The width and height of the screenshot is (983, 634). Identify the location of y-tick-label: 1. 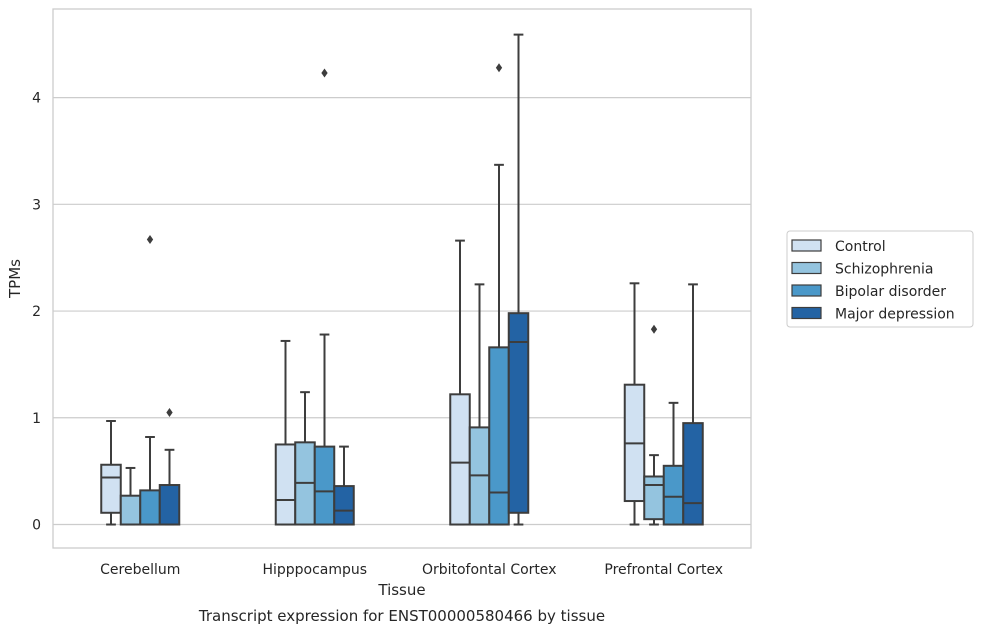
(36, 419).